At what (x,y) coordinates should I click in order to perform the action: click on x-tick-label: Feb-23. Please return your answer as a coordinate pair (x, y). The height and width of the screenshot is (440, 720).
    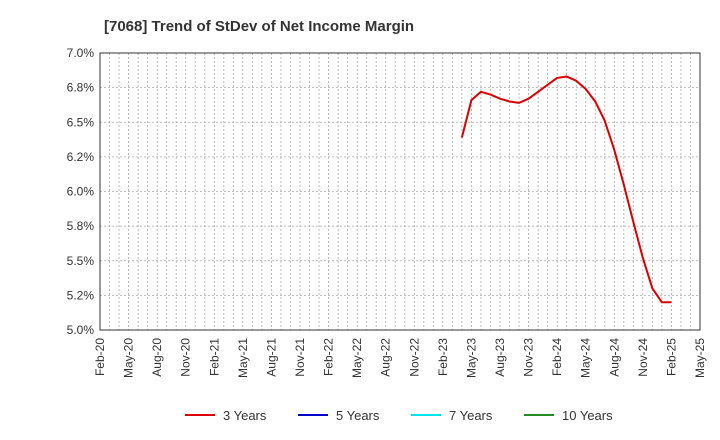
    Looking at the image, I should click on (443, 357).